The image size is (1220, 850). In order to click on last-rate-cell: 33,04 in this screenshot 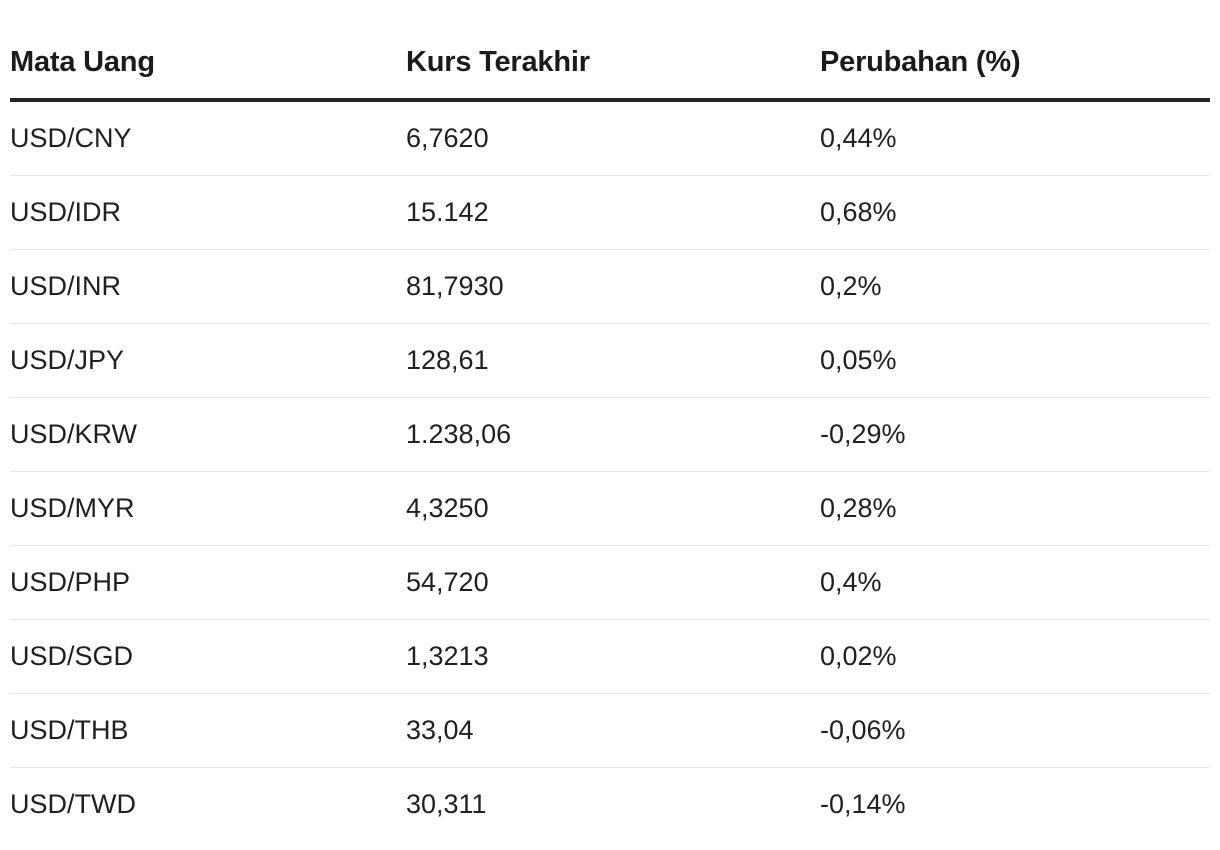, I will do `click(613, 730)`.